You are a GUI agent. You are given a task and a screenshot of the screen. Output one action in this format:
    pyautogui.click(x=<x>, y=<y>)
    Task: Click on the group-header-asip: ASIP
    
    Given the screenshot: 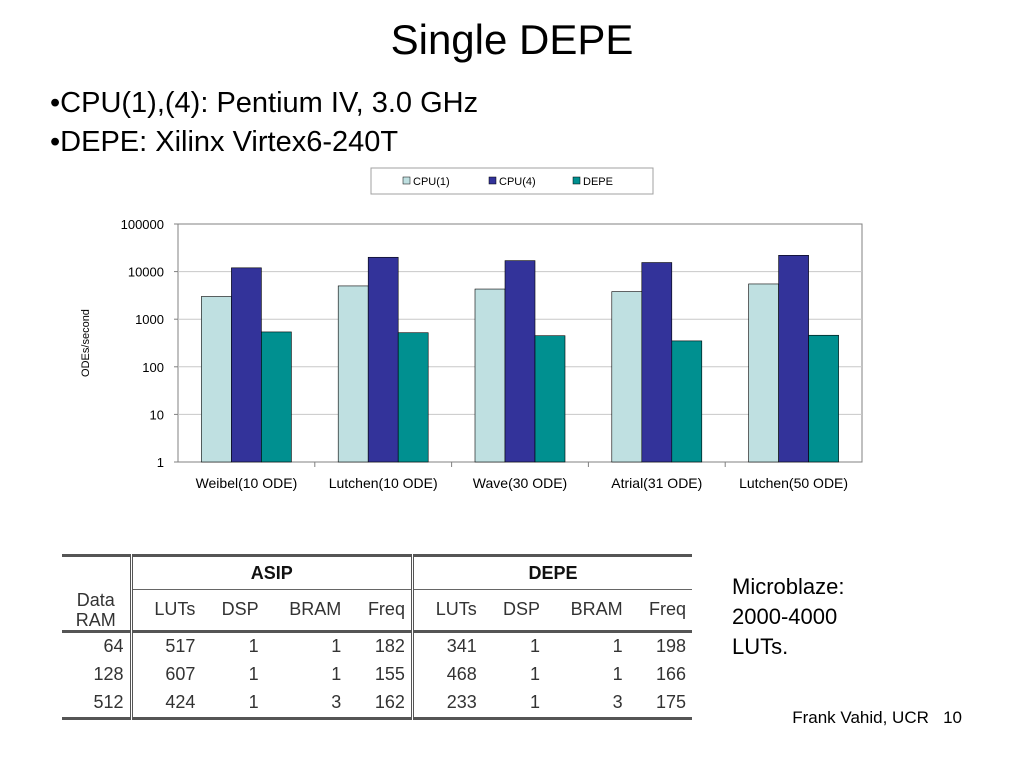 What is the action you would take?
    pyautogui.click(x=272, y=572)
    